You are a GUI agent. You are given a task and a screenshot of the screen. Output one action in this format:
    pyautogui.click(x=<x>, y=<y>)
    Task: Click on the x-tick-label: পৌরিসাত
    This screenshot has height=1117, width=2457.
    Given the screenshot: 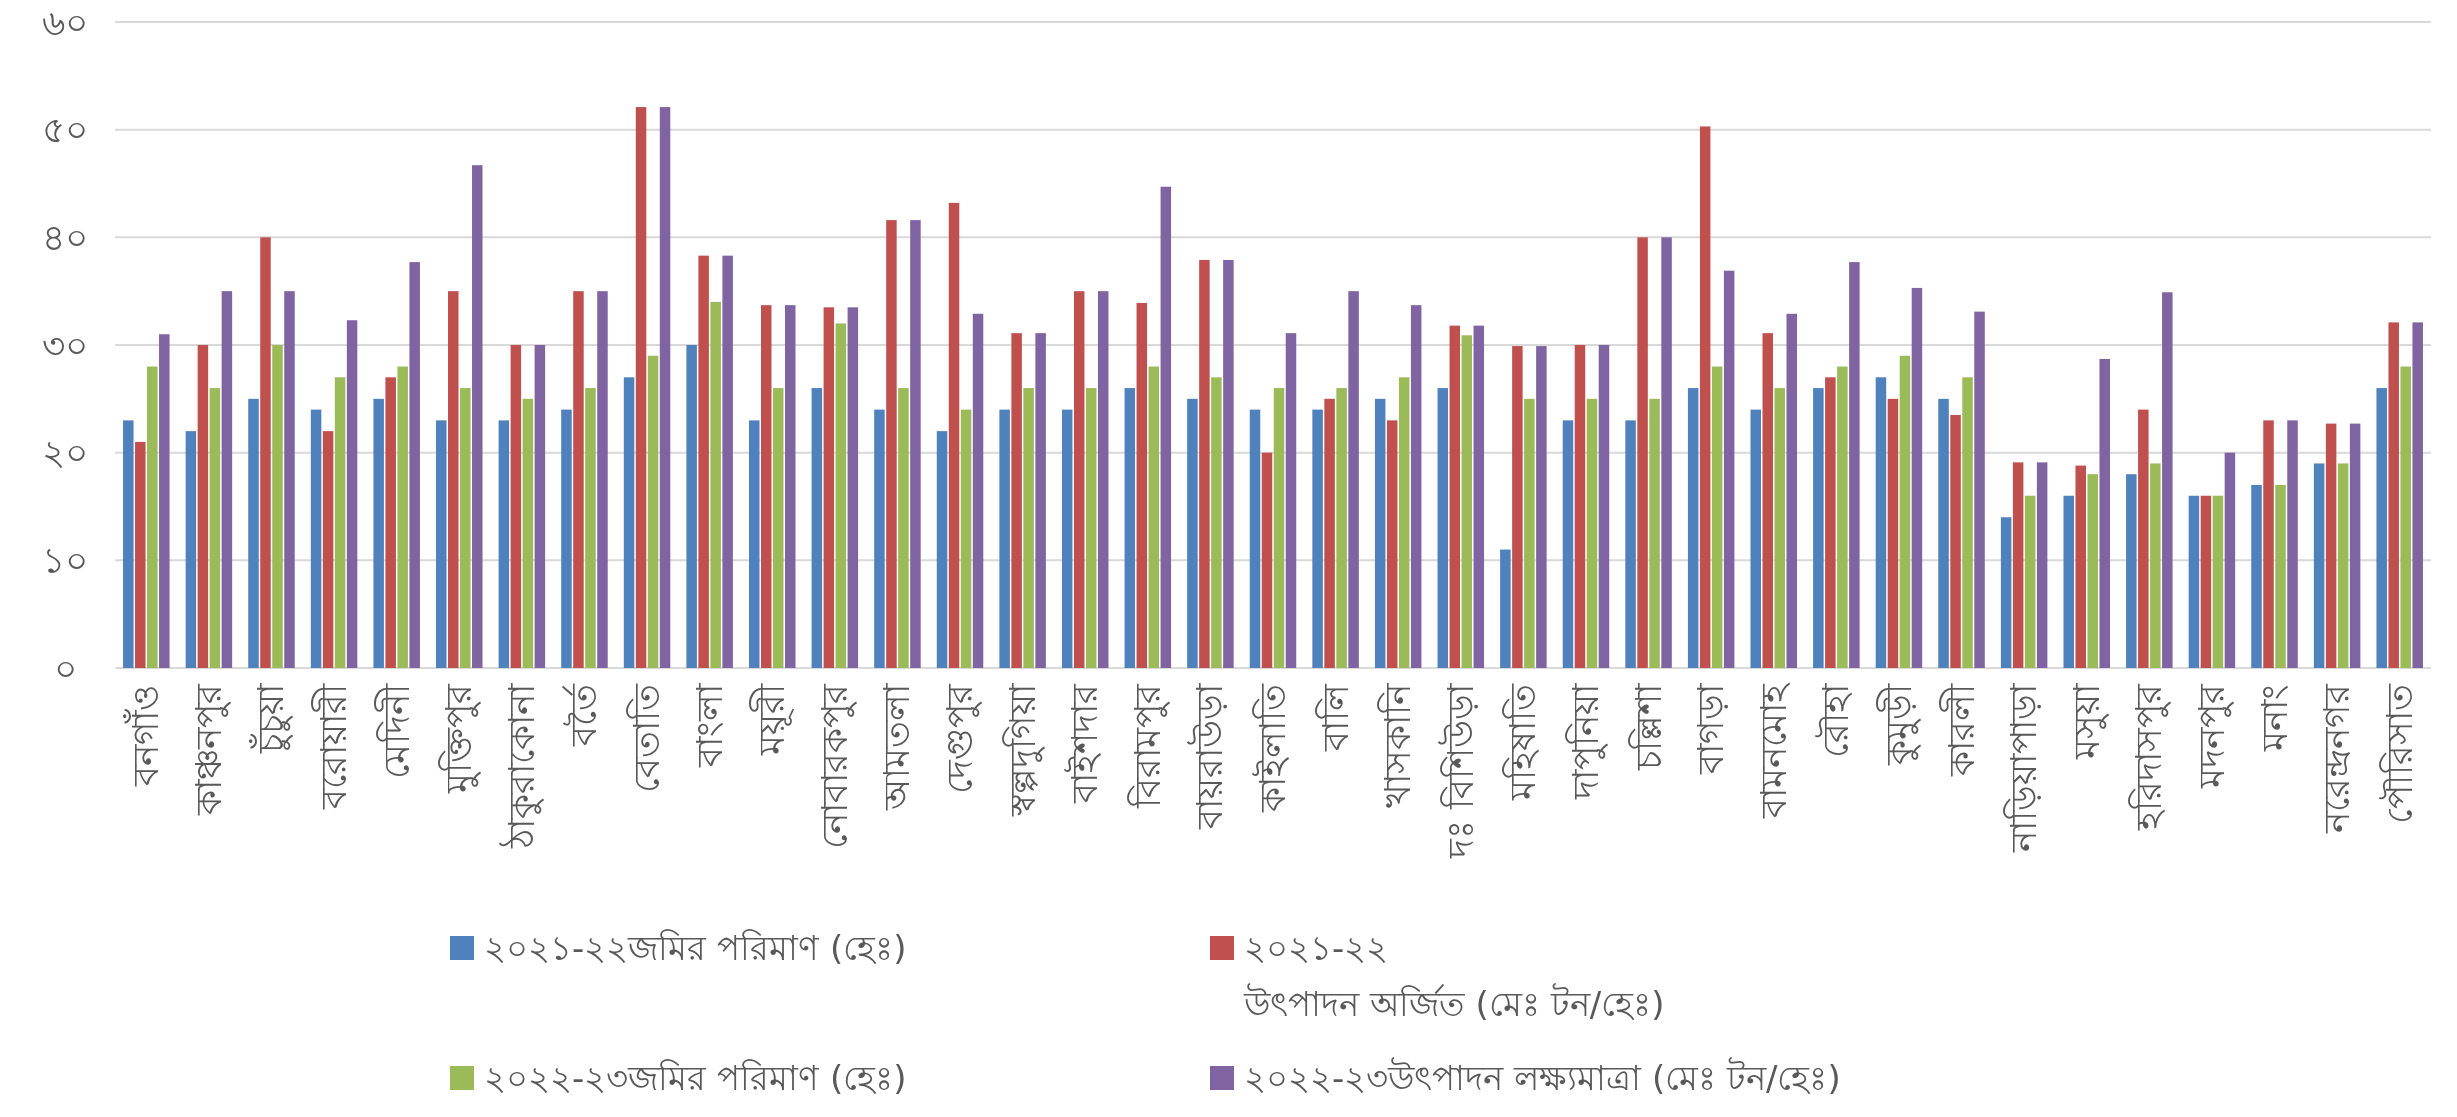 What is the action you would take?
    pyautogui.click(x=2399, y=753)
    